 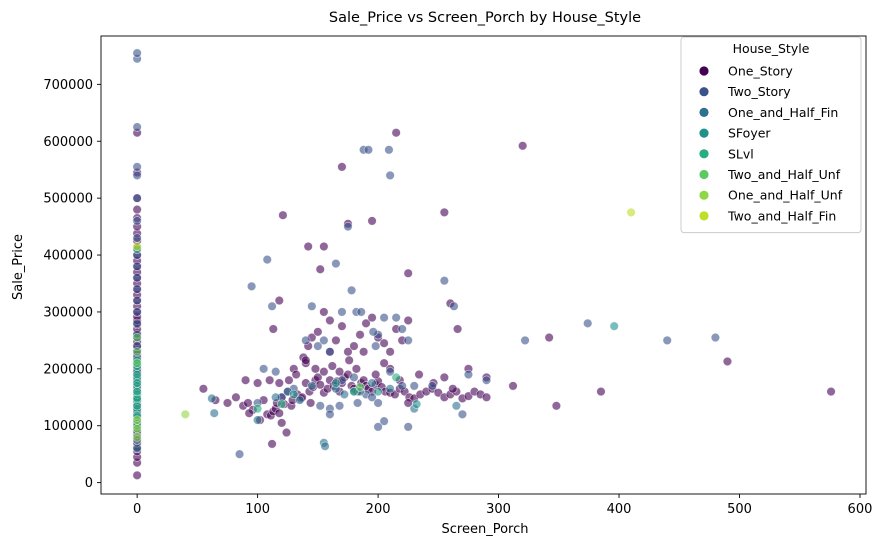 I want to click on legend-marker-one-and-half-unf, so click(x=704, y=195).